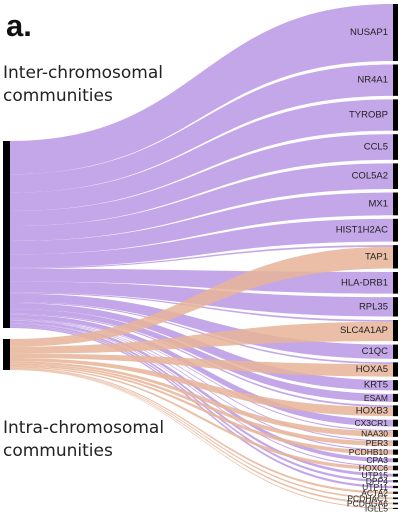 The height and width of the screenshot is (512, 403). Describe the element at coordinates (372, 80) in the screenshot. I see `target-label-nr4a1: NR4A1` at that location.